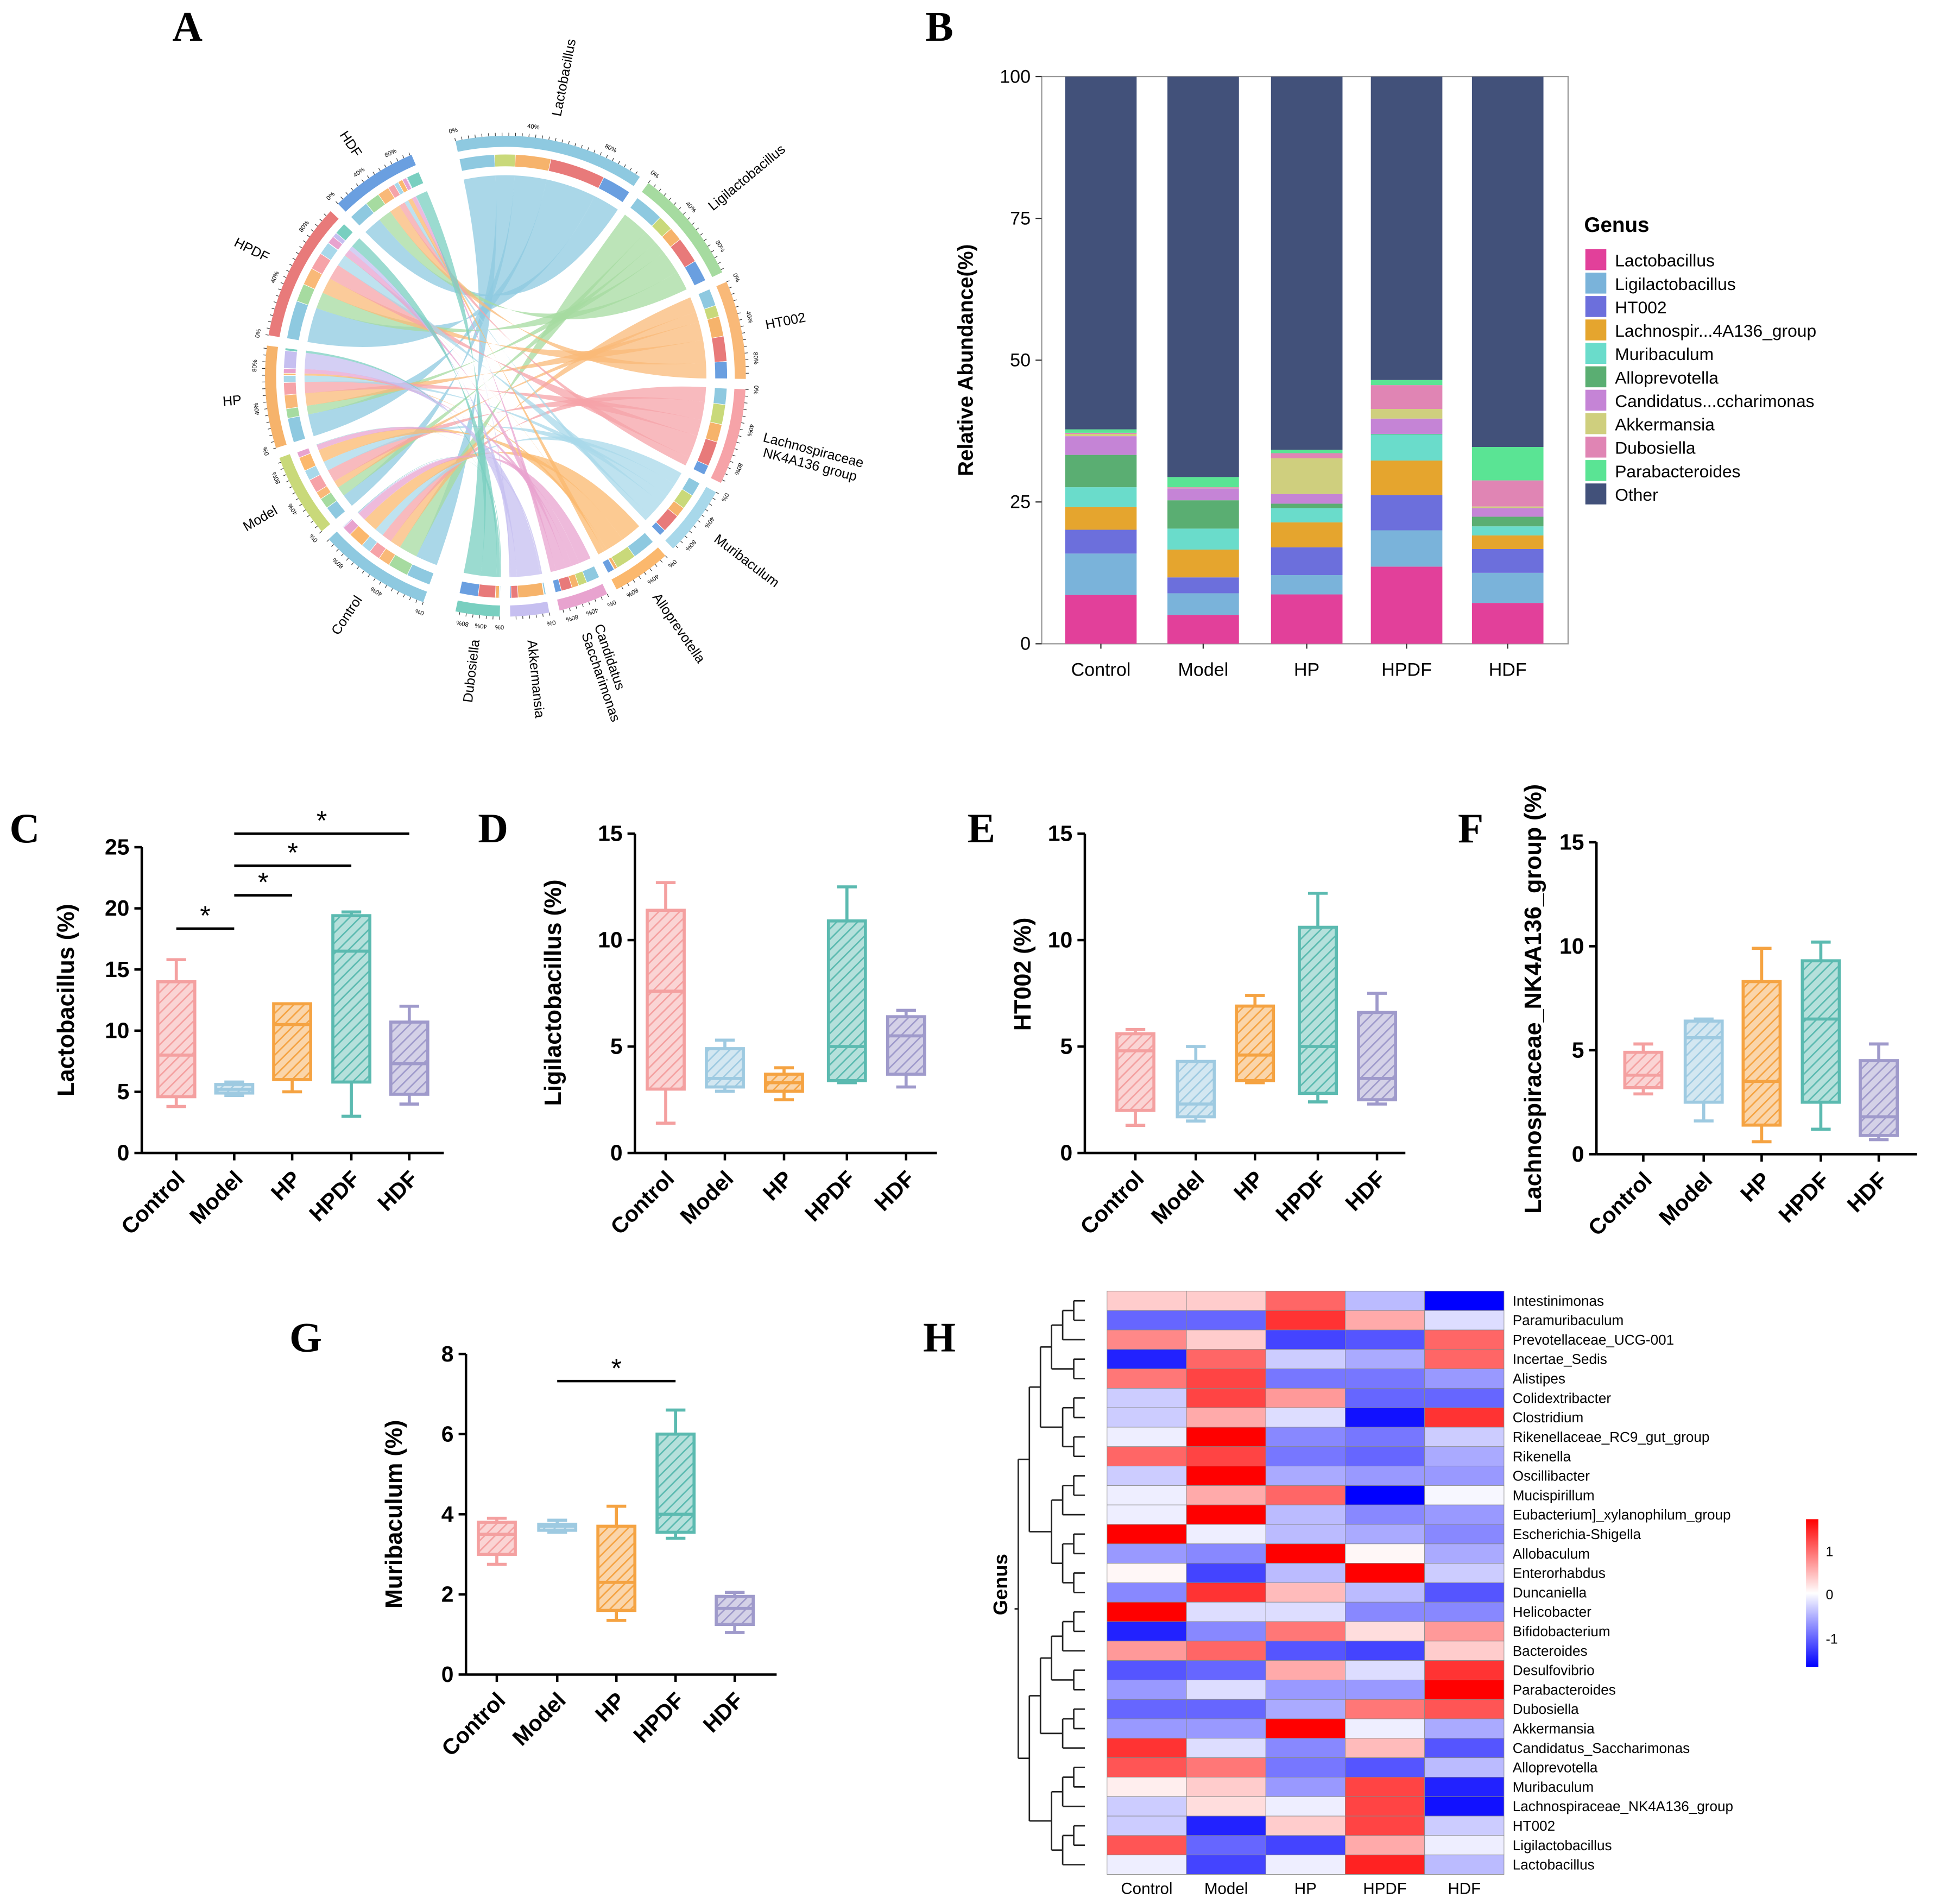 This screenshot has height=1904, width=1933. I want to click on chord-label-line: Control, so click(347, 615).